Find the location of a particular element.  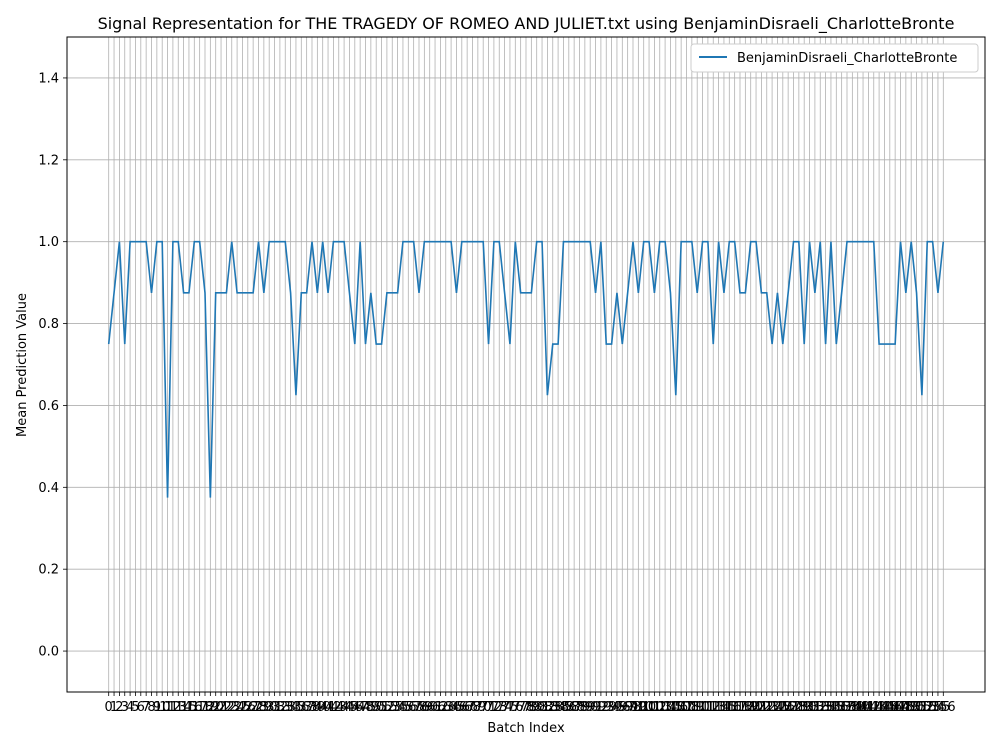

y-tick-label: 1.2 is located at coordinates (48, 160).